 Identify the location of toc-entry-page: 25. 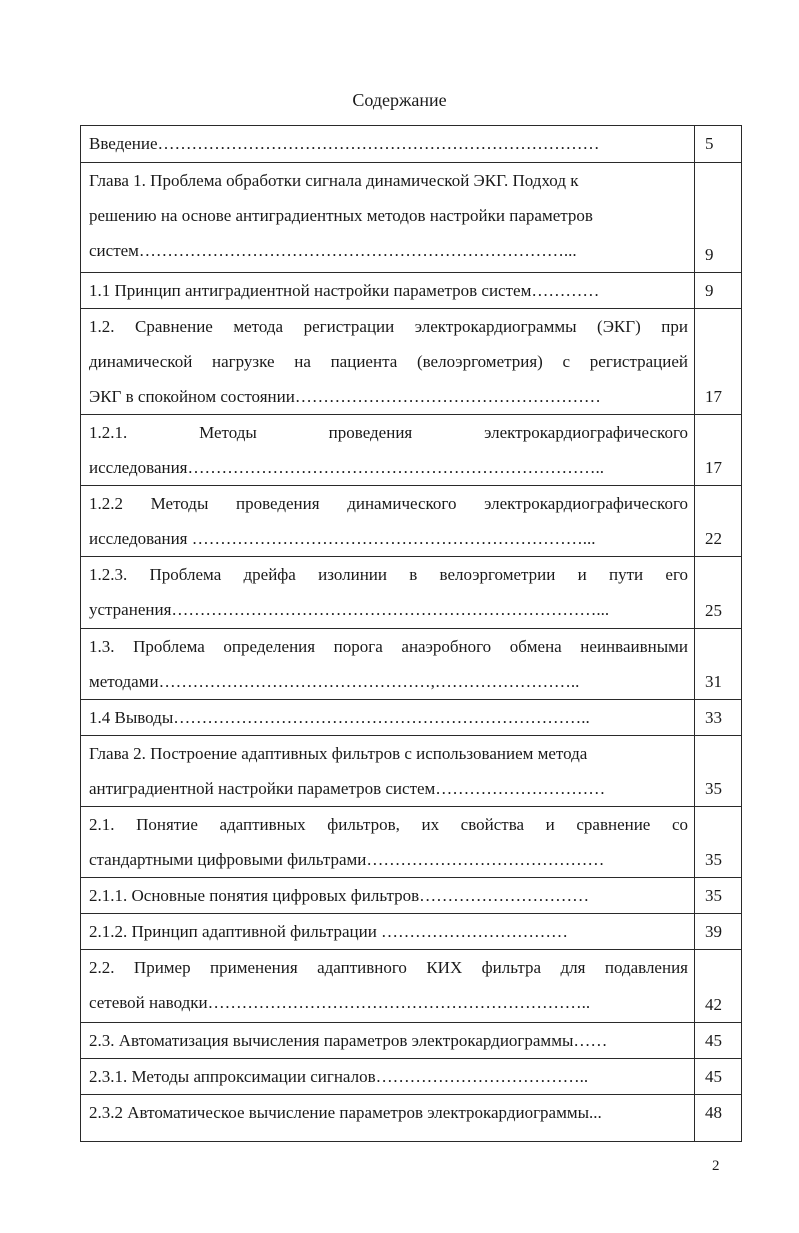
(718, 592).